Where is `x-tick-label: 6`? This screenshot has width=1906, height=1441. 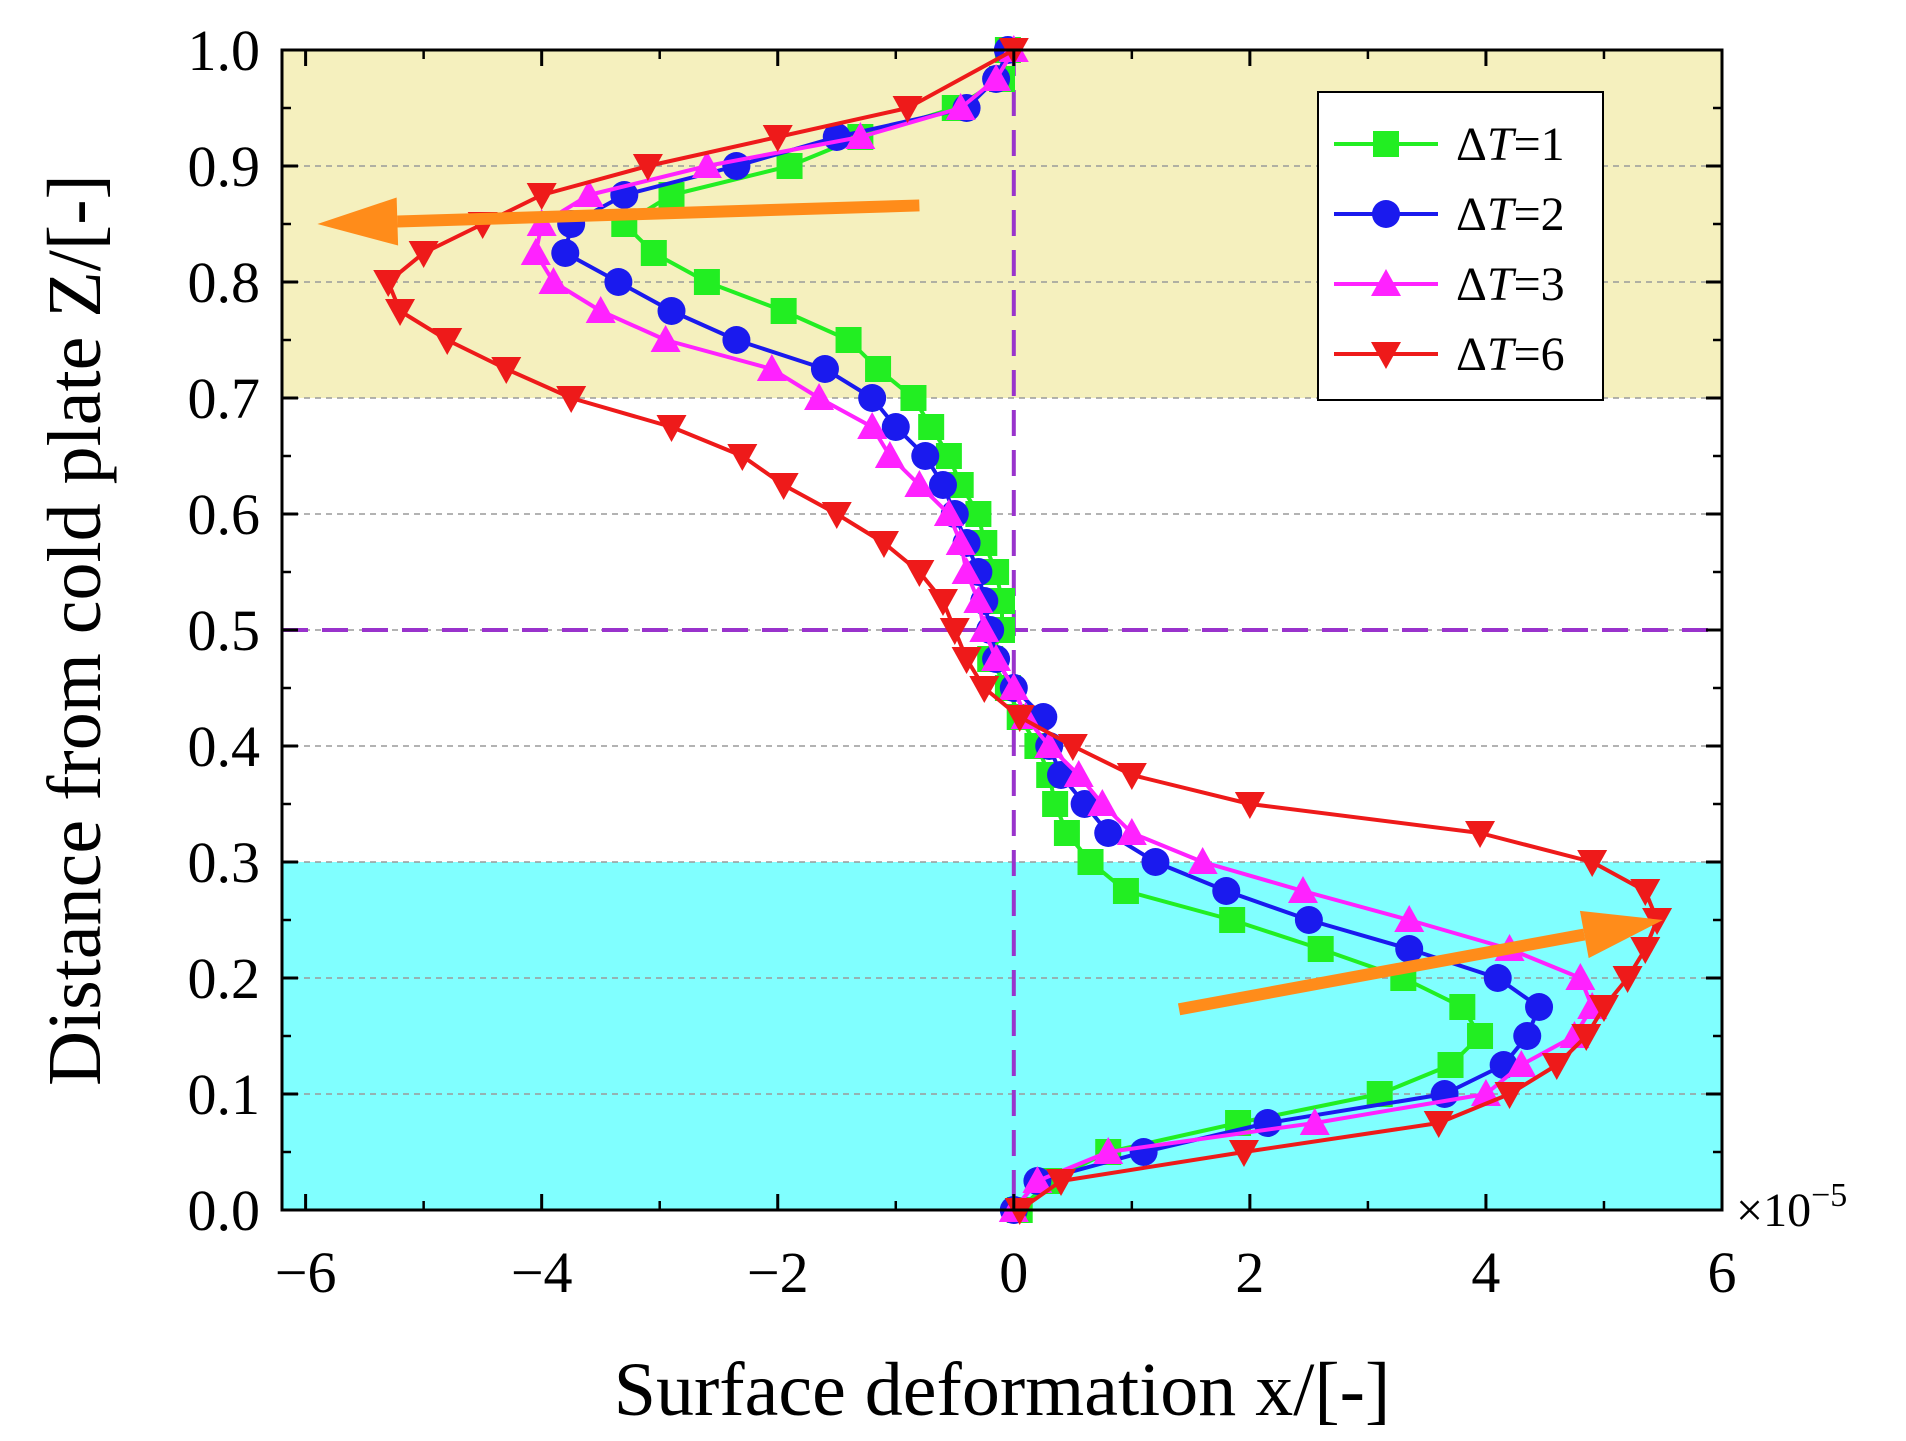 x-tick-label: 6 is located at coordinates (1722, 1272).